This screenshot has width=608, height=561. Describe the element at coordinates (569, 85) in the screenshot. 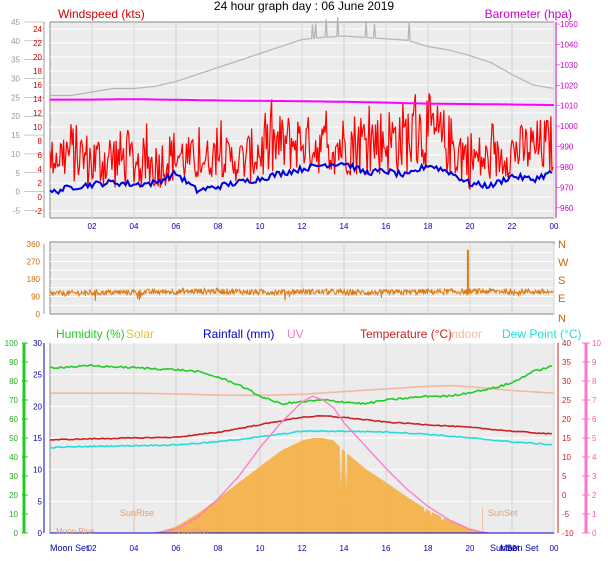

I see `barometer-tick-label: 1020` at that location.